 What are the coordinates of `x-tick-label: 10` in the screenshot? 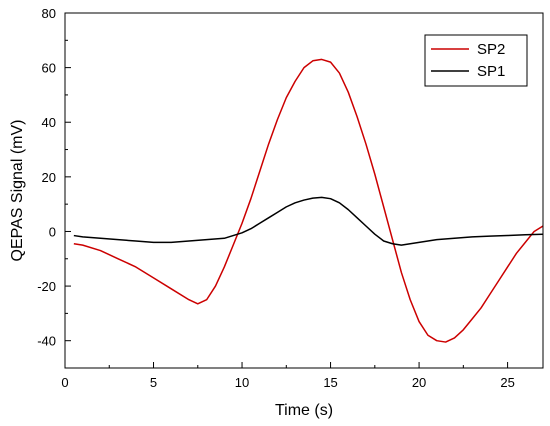 It's located at (242, 382).